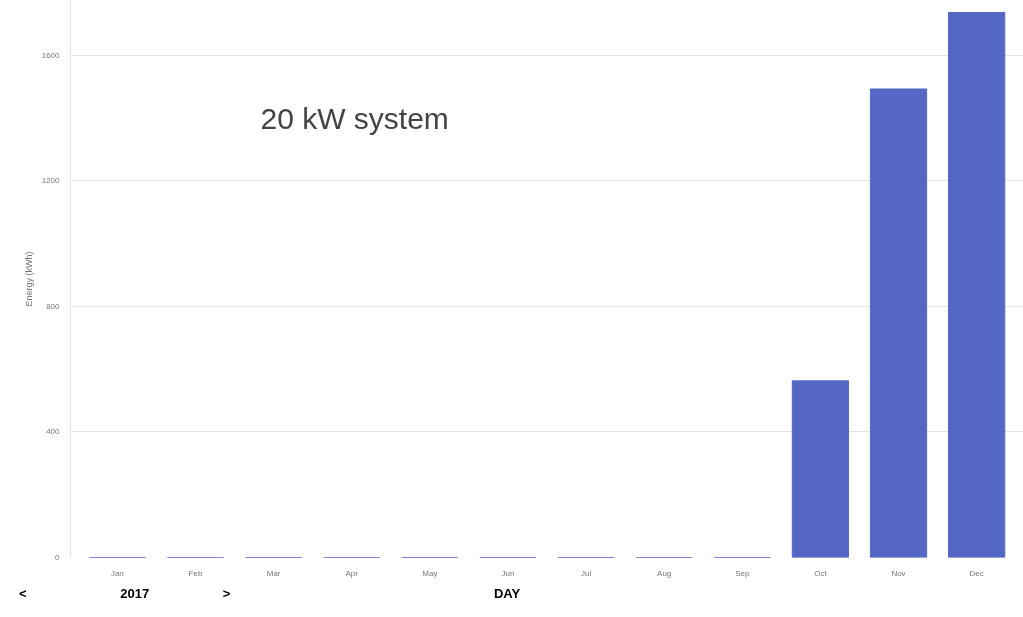 Image resolution: width=1023 pixels, height=617 pixels. I want to click on y-tick-label: 400, so click(53, 432).